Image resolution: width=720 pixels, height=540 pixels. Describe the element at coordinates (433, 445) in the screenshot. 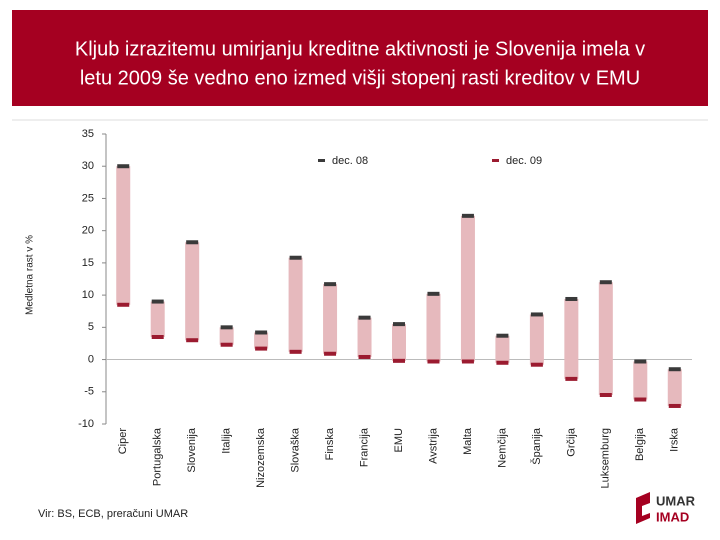

I see `x-tick-label: Avstrija` at that location.